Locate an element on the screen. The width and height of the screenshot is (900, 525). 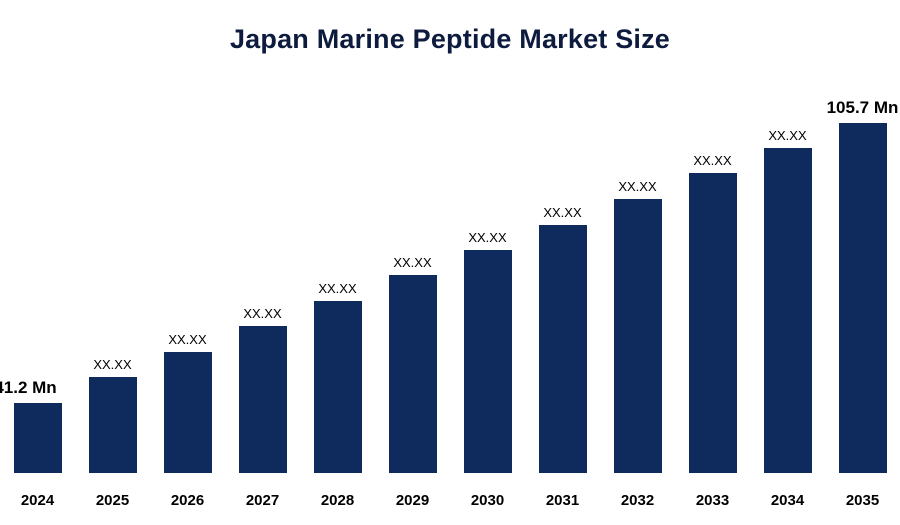
bar-column-2033: XX.XX 2033 is located at coordinates (712, 331).